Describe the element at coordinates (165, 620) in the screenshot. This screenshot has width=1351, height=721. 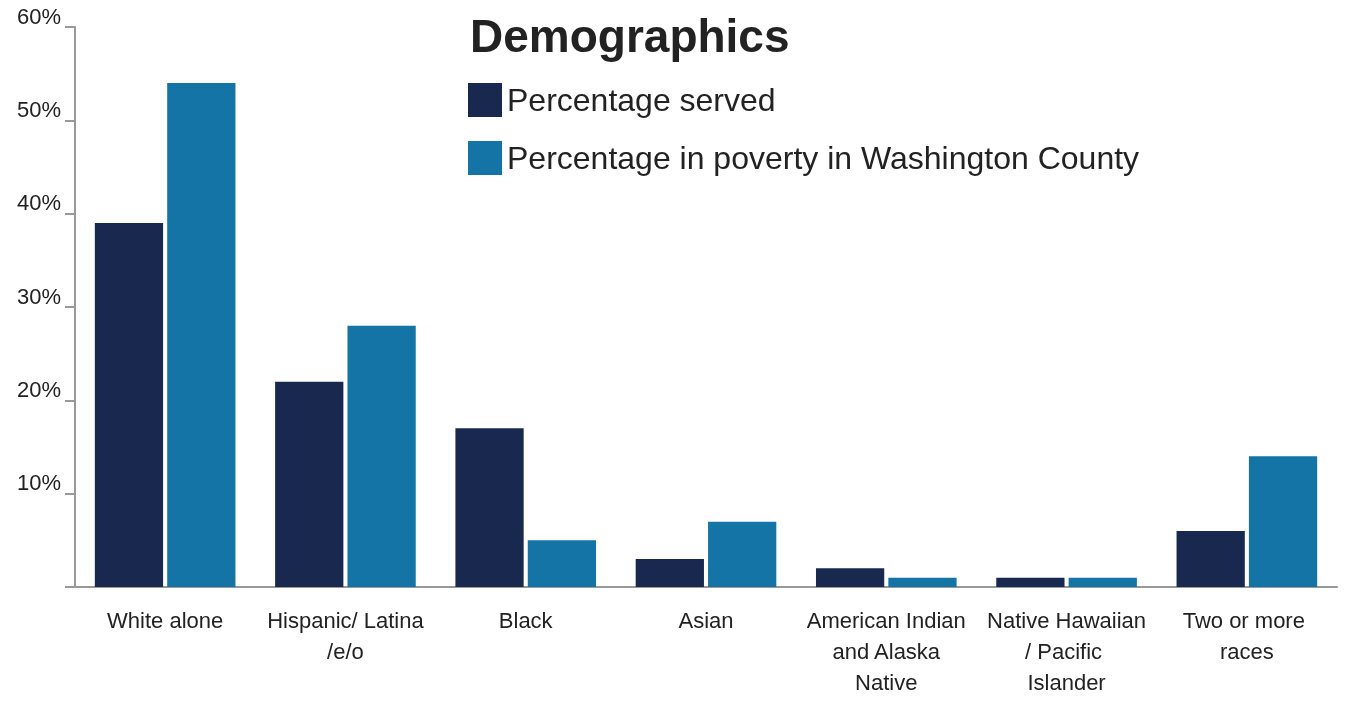
I see `x-tick-label: White alone` at that location.